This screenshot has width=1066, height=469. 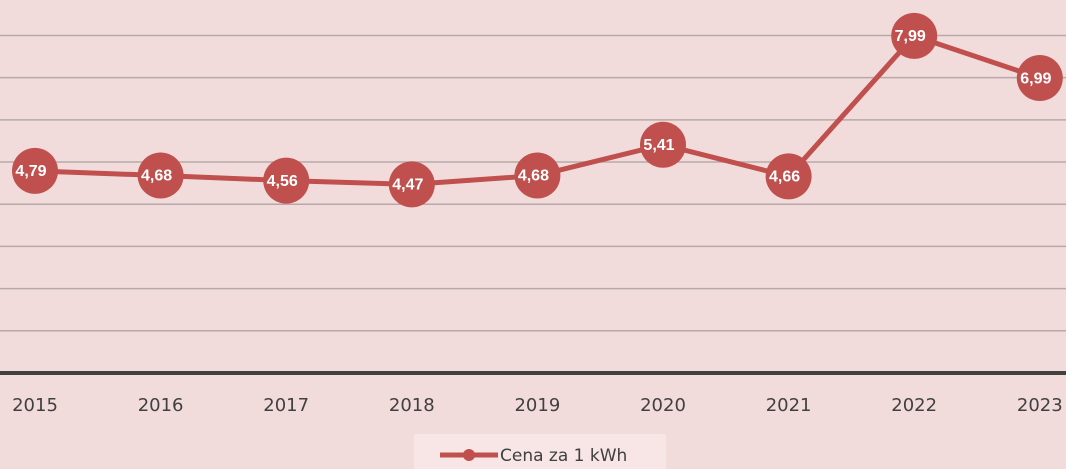 I want to click on x-tick-label: 2018, so click(x=412, y=405).